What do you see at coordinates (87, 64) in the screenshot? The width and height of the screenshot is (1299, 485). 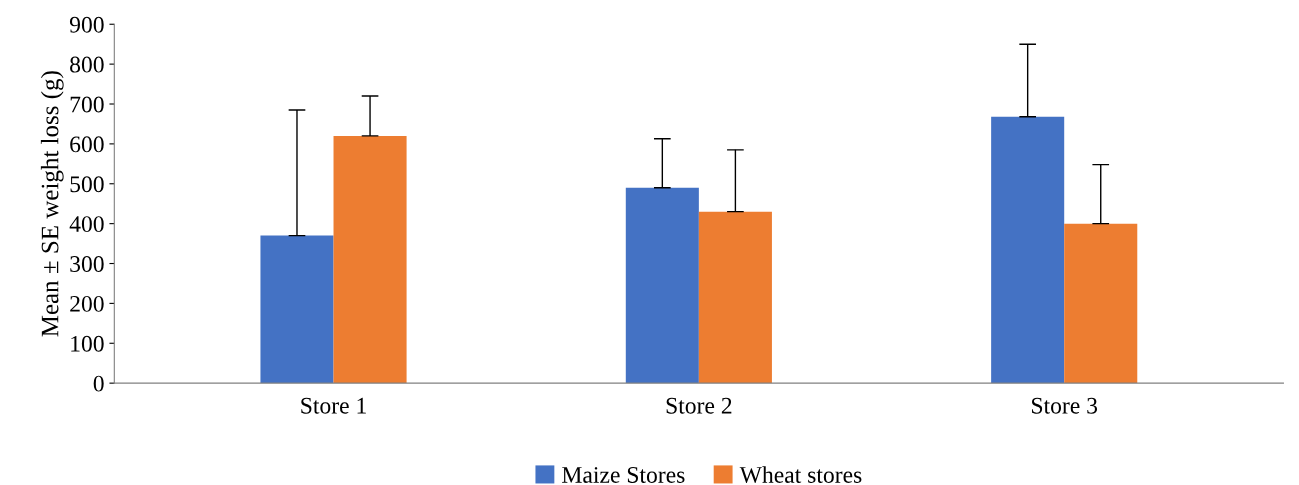 I see `y-tick-label: 800` at bounding box center [87, 64].